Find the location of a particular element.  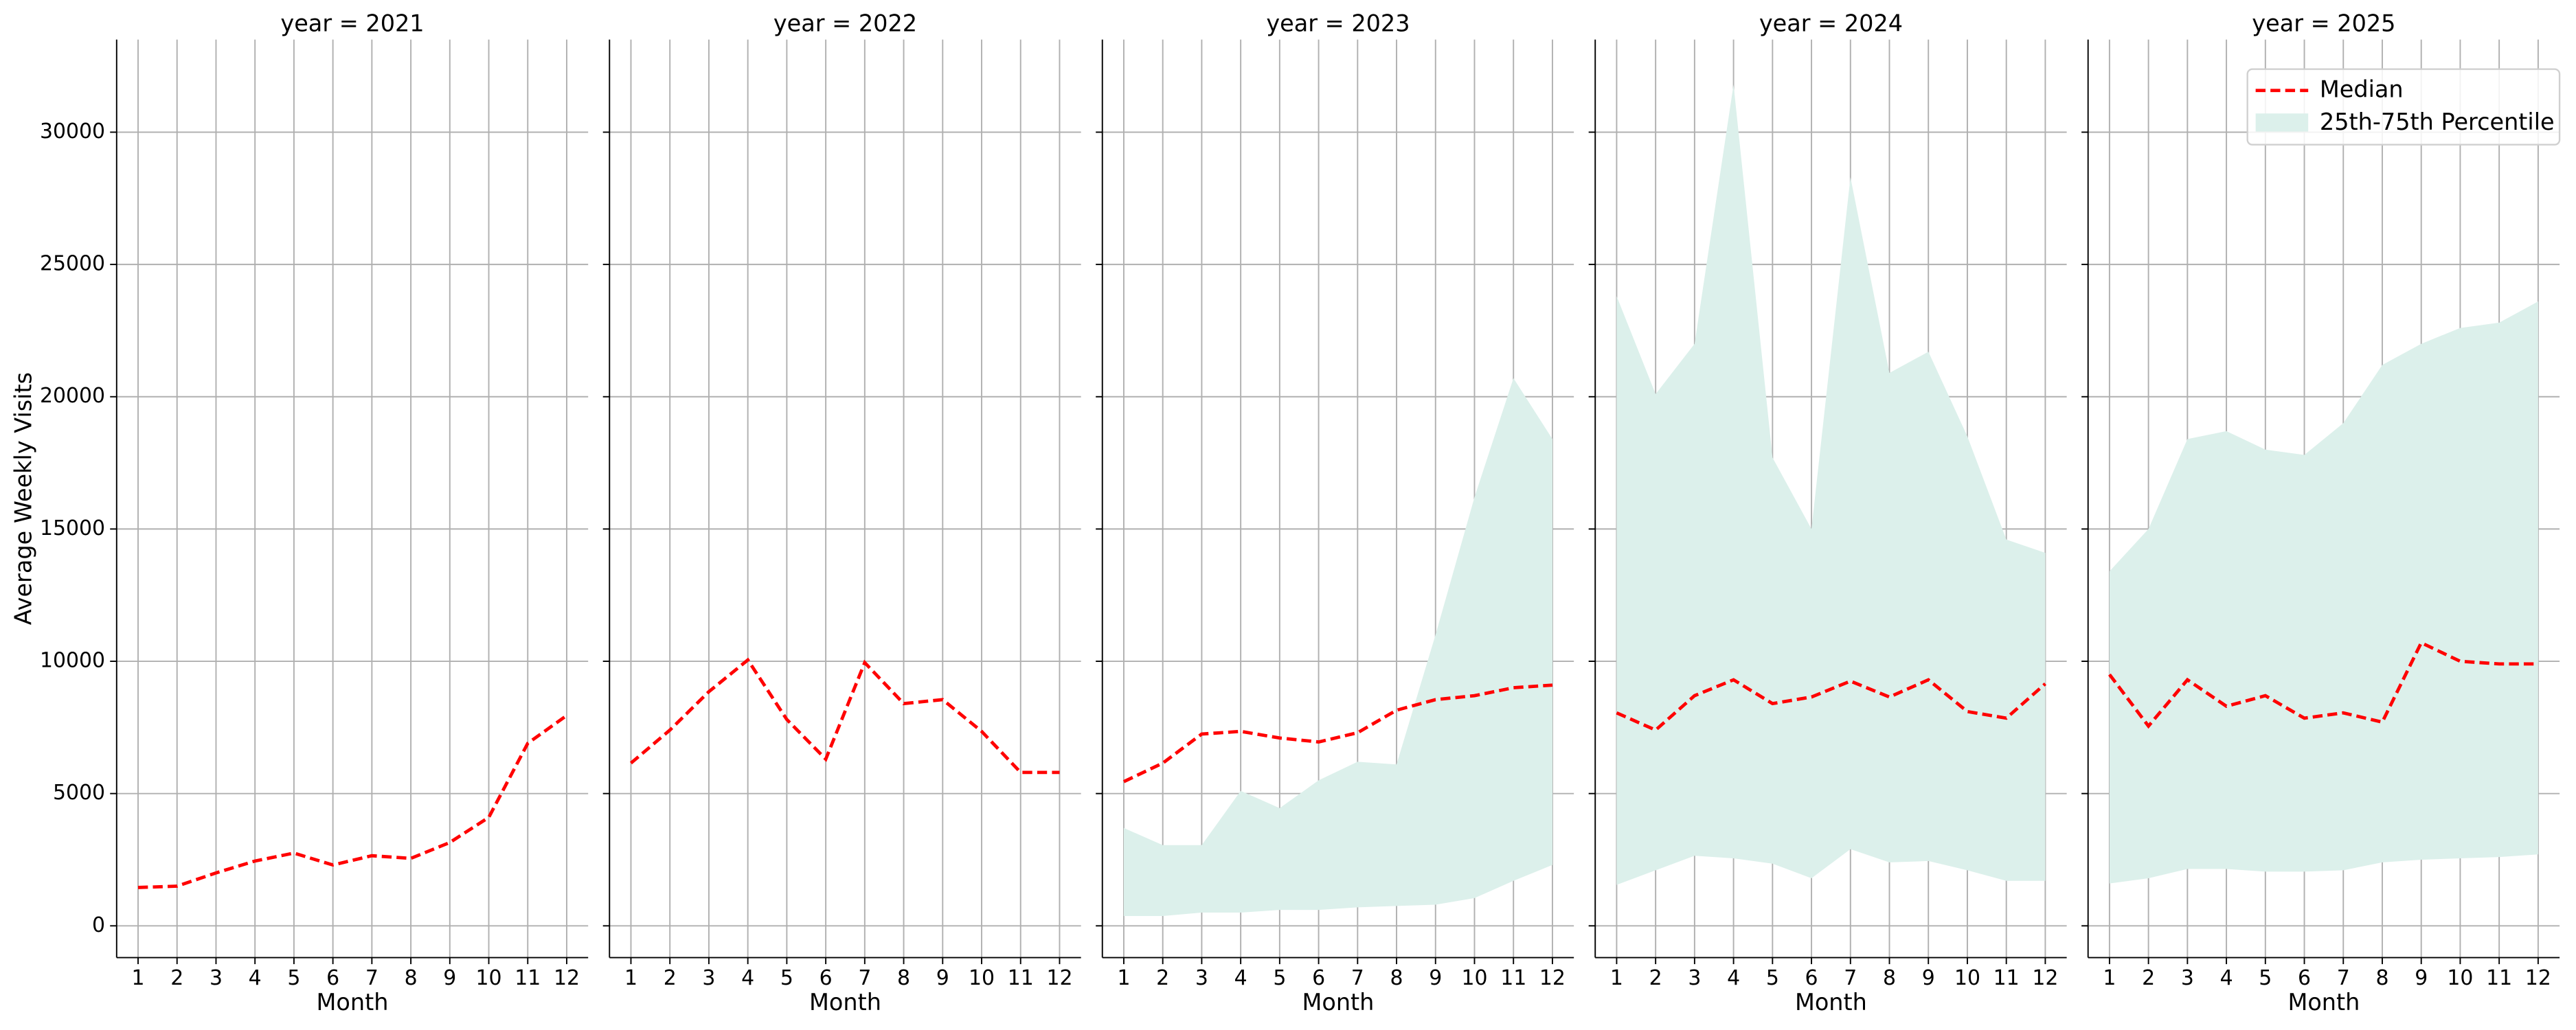

panel-title: year = 2021 is located at coordinates (352, 23).